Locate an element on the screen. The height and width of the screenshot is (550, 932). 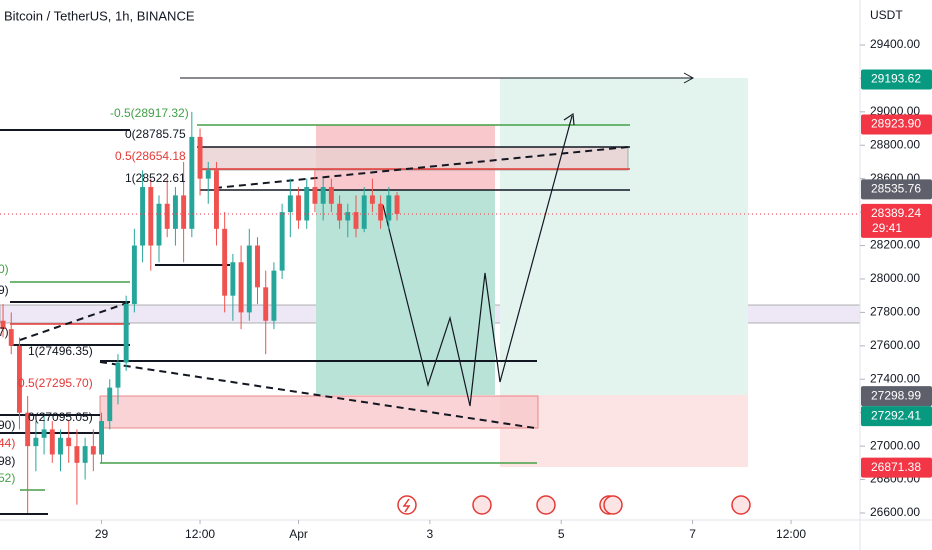
box is located at coordinates (414, 158).